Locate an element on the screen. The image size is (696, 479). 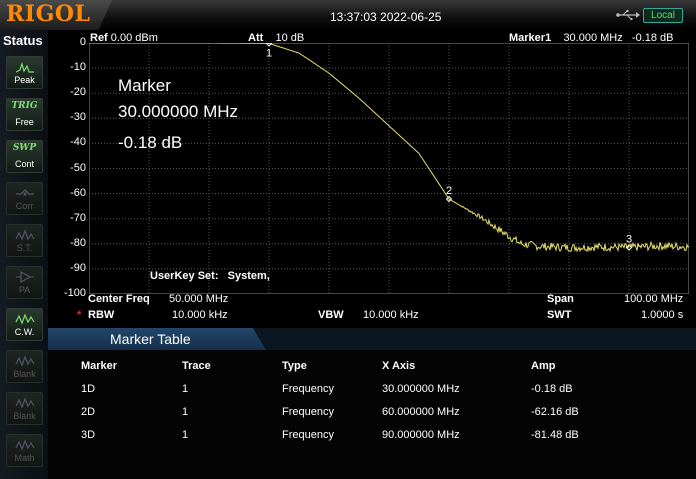
ref-label: Ref is located at coordinates (99, 38).